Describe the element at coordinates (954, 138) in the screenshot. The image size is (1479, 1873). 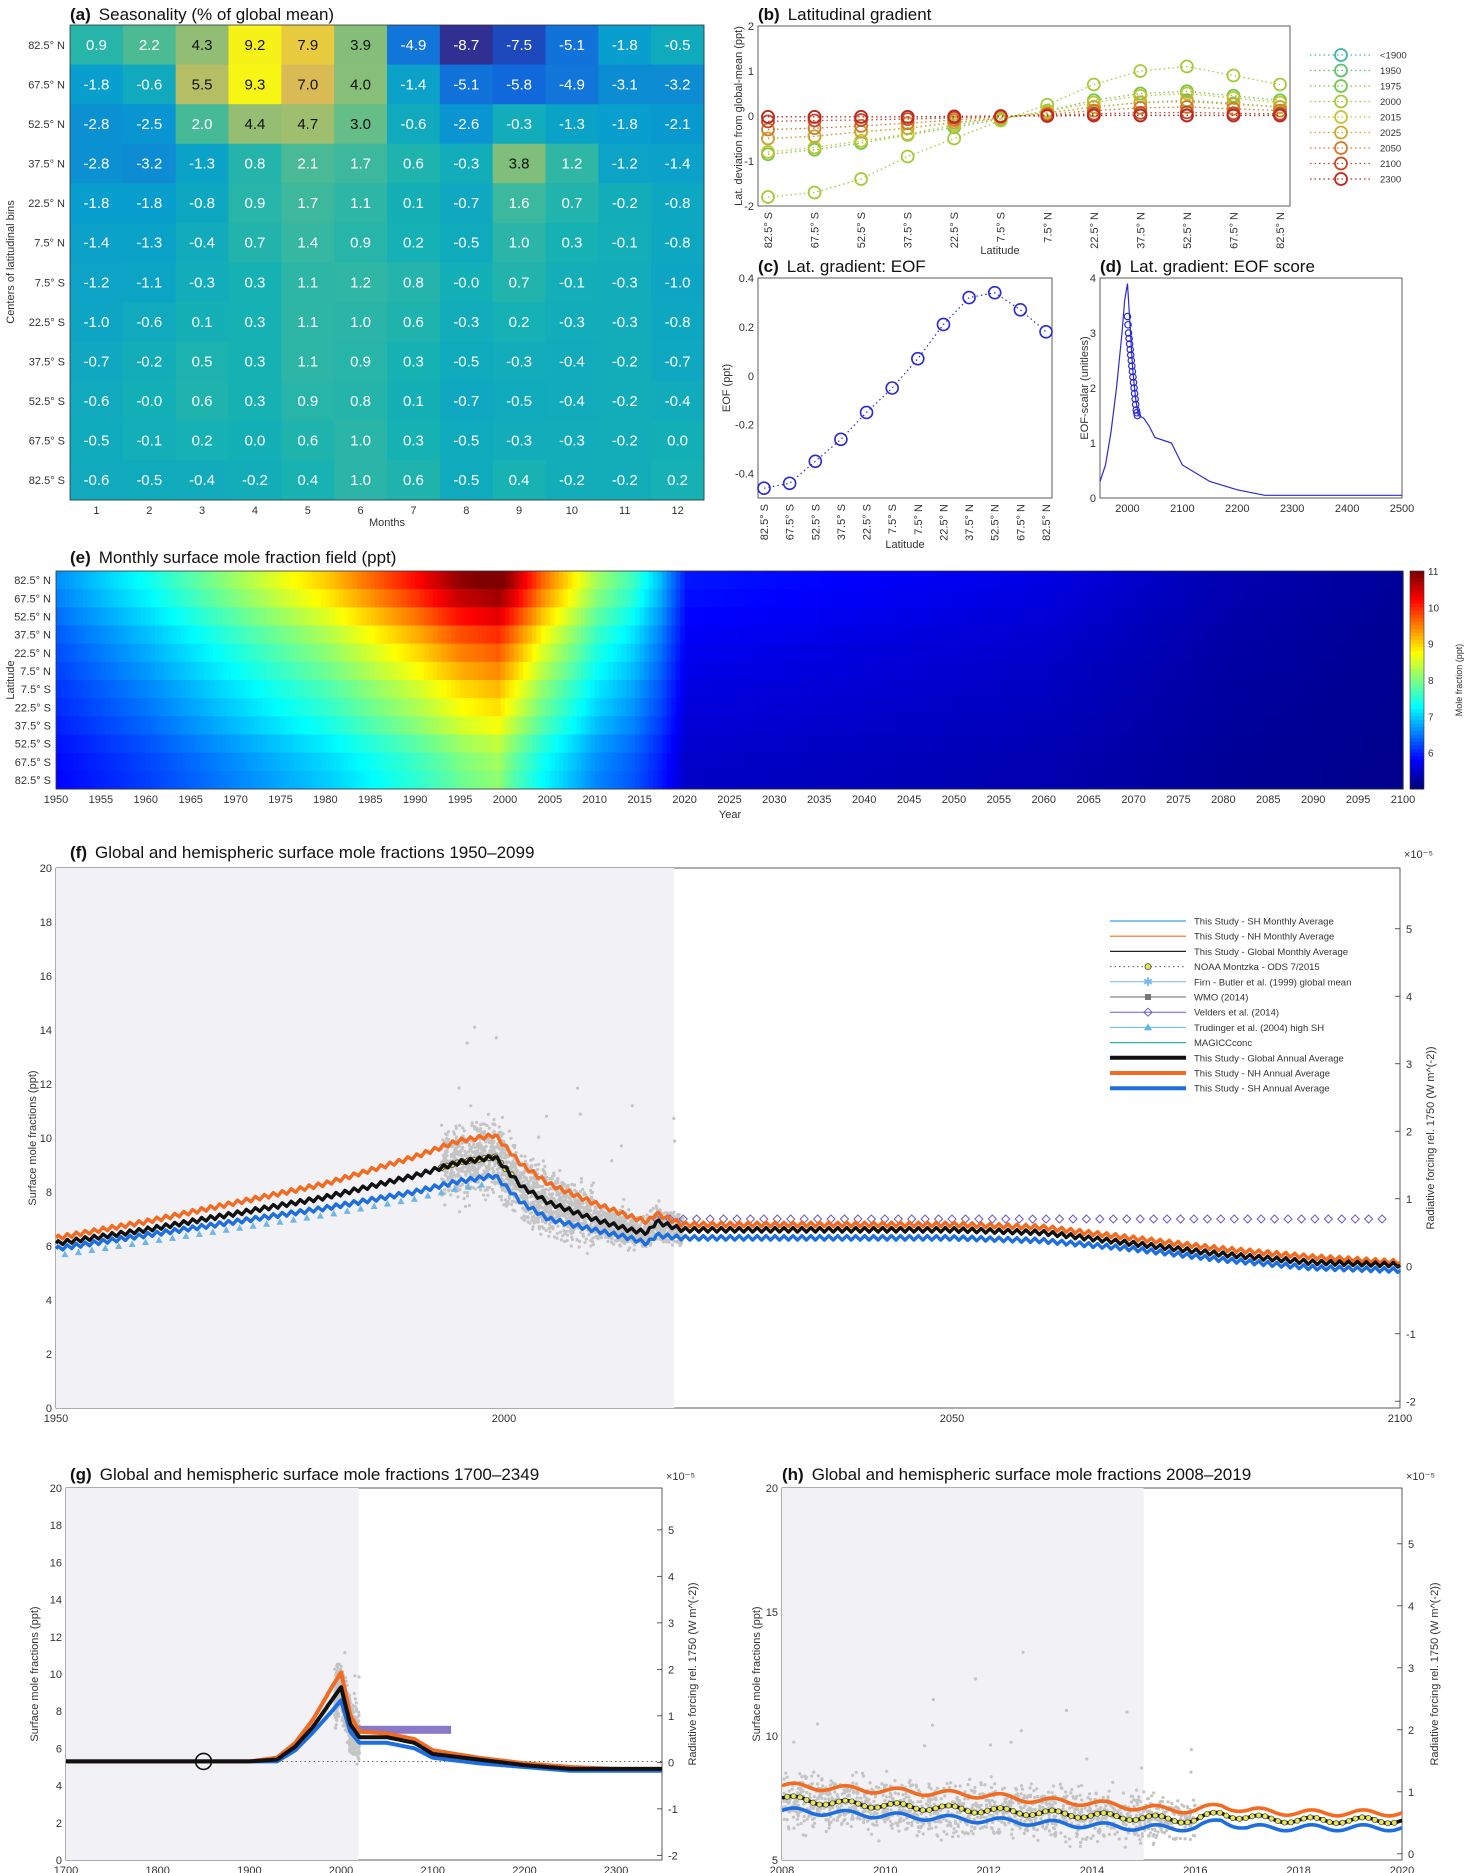
I see `series-point` at that location.